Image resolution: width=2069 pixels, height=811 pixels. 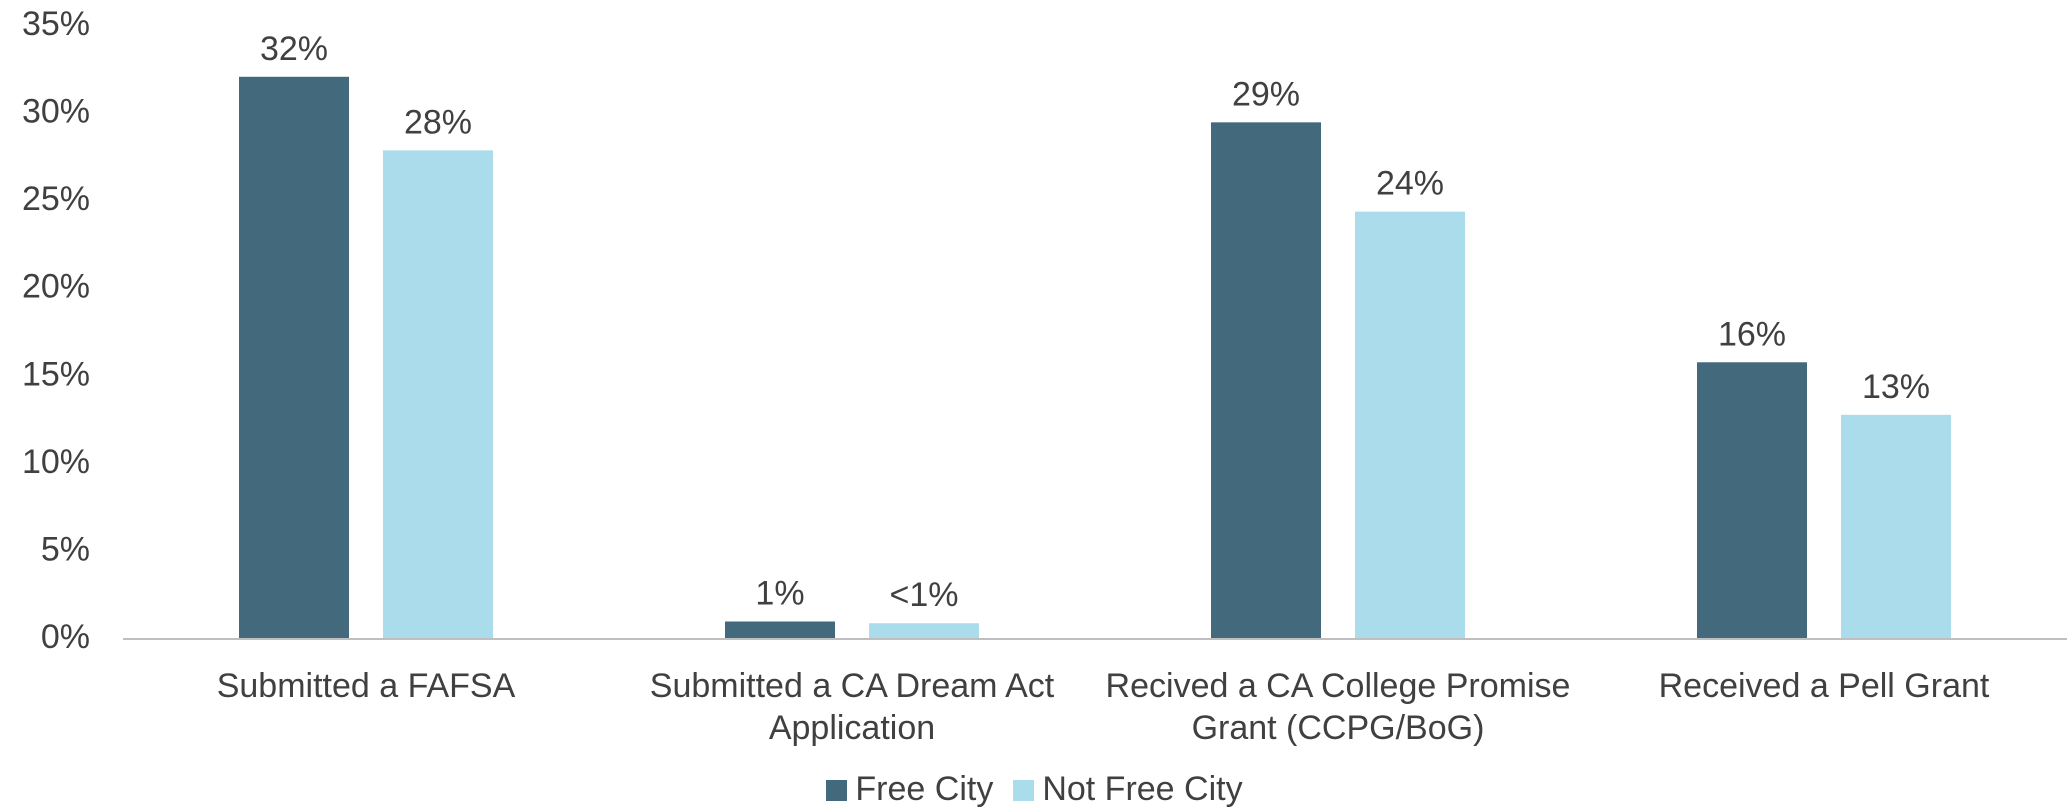 What do you see at coordinates (1266, 94) in the screenshot?
I see `data-label: 29%` at bounding box center [1266, 94].